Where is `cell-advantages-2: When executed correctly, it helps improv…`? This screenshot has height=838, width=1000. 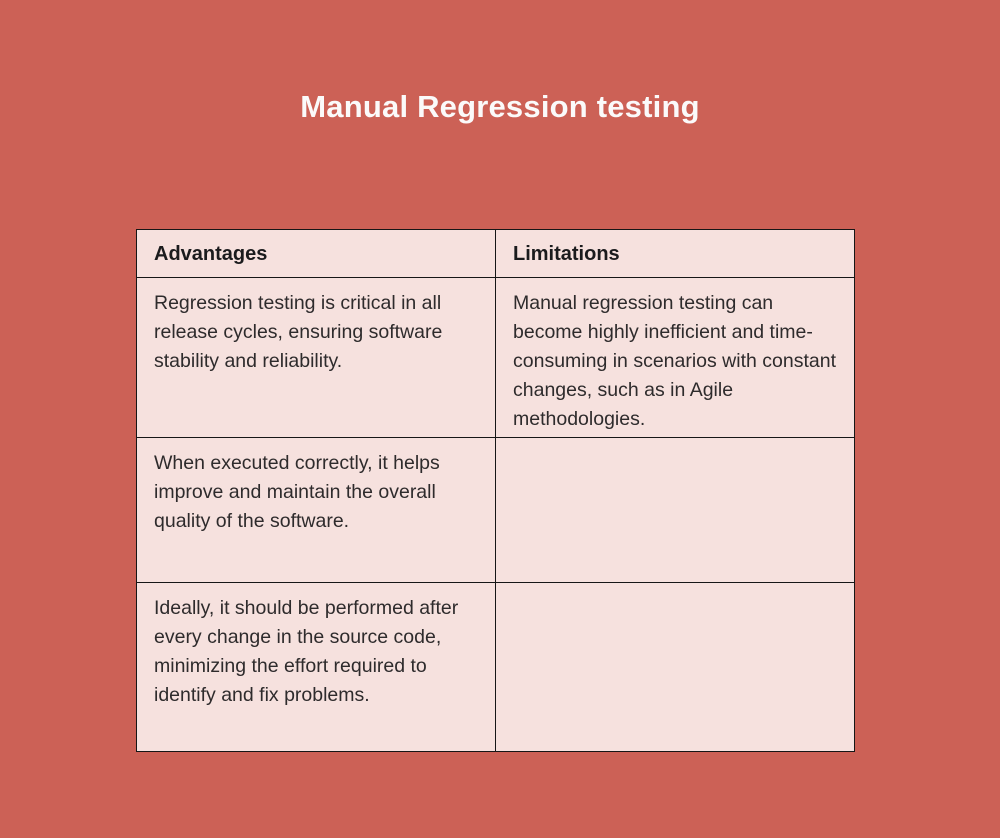
cell-advantages-2: When executed correctly, it helps improv… is located at coordinates (316, 510).